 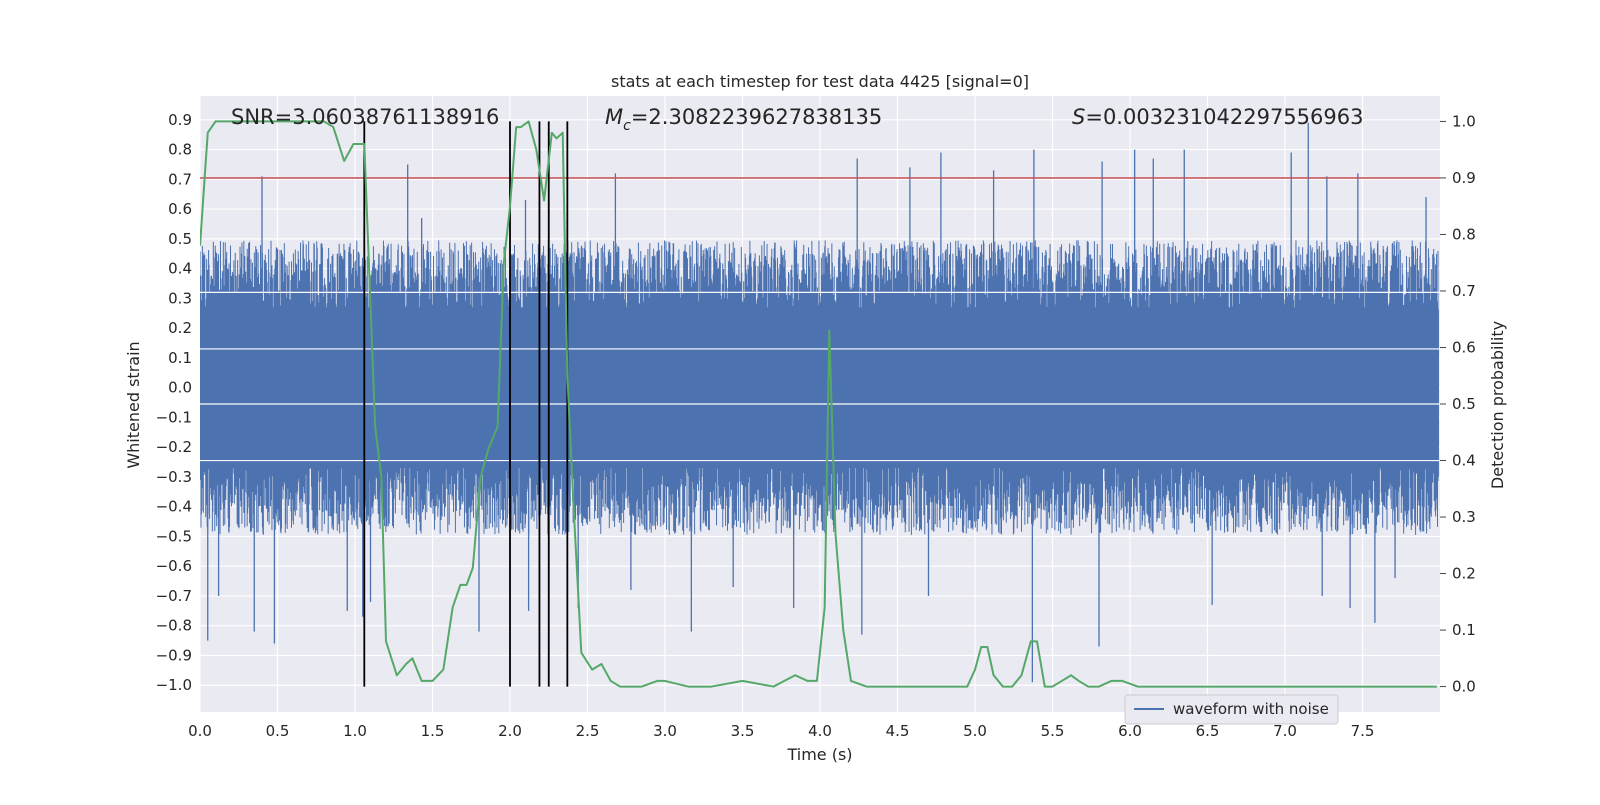 I want to click on s-annotation: S=0.003231042297556963, so click(x=1217, y=117).